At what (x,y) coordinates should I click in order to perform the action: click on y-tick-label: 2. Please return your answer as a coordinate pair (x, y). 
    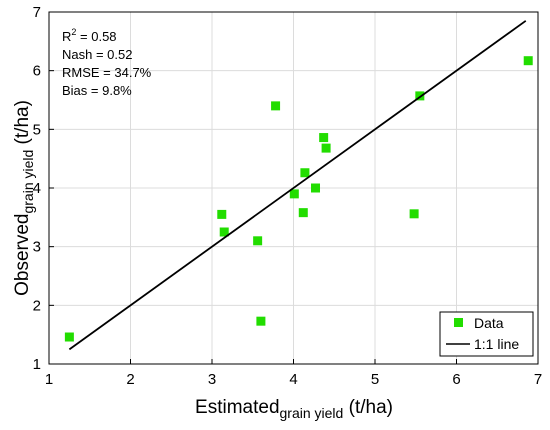
    Looking at the image, I should click on (37, 305).